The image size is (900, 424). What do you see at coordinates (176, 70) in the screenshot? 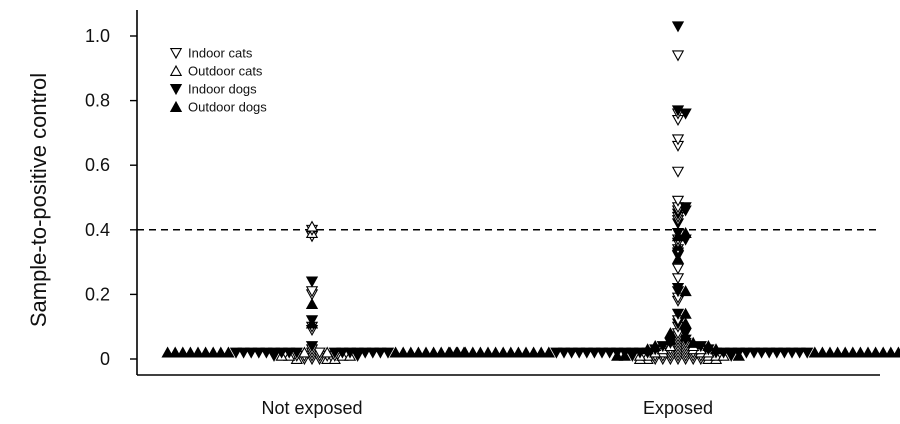
I see `legend-marker-outdoor-cats` at bounding box center [176, 70].